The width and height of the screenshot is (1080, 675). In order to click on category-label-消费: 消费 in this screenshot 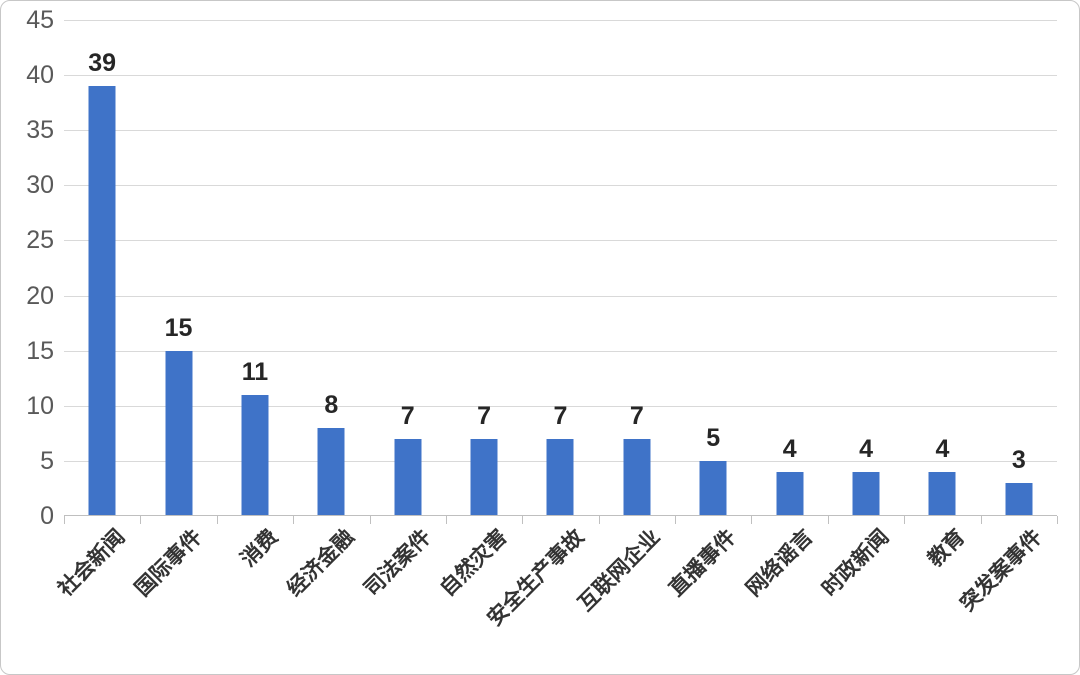, I will do `click(259, 548)`.